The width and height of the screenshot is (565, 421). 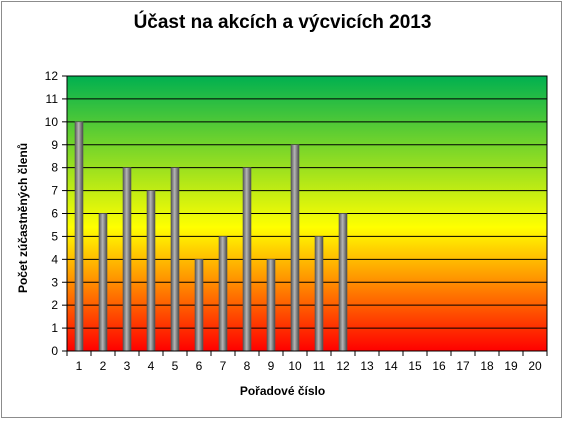 What do you see at coordinates (54, 305) in the screenshot?
I see `y-tick-label: 2` at bounding box center [54, 305].